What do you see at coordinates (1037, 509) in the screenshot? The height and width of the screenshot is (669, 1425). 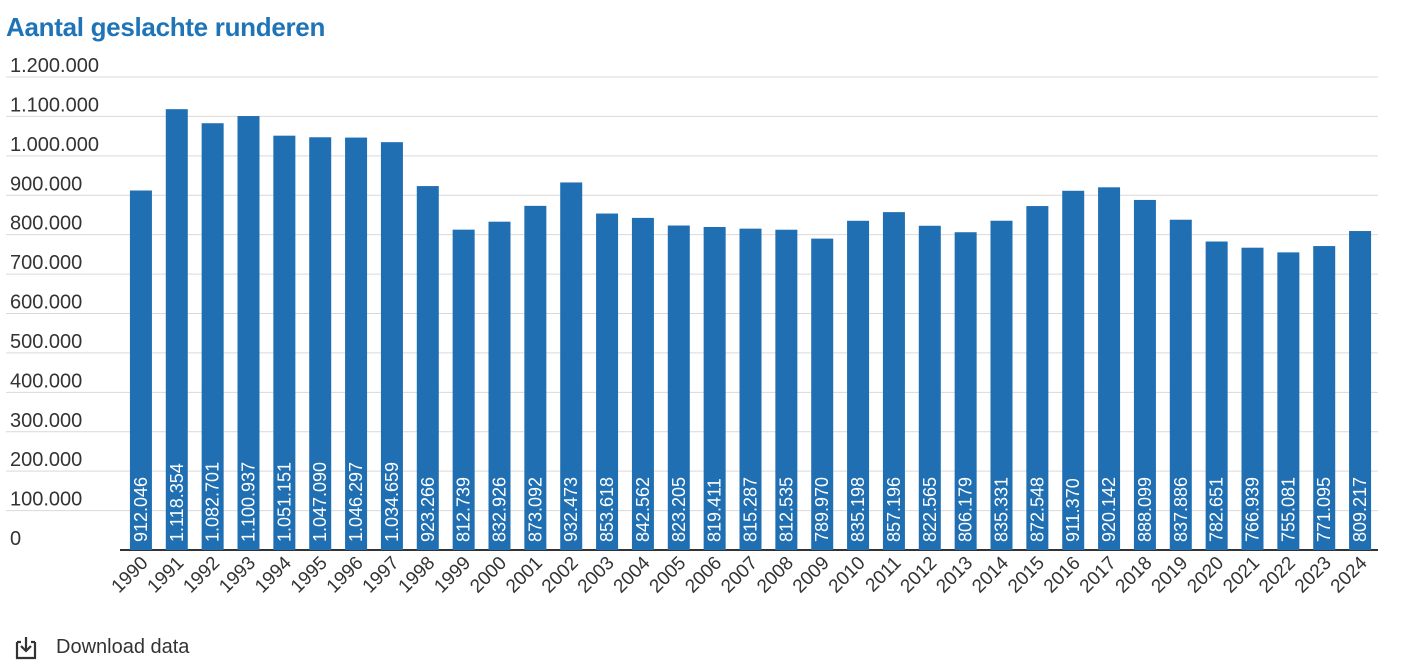 I see `bar-value-label: 872.548` at bounding box center [1037, 509].